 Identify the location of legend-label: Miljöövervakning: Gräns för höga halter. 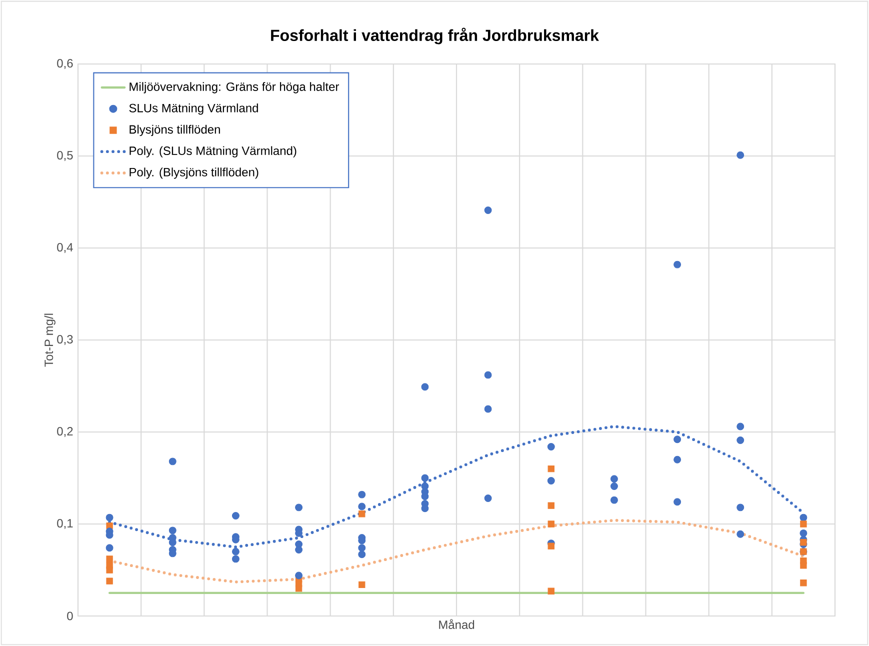
(235, 88).